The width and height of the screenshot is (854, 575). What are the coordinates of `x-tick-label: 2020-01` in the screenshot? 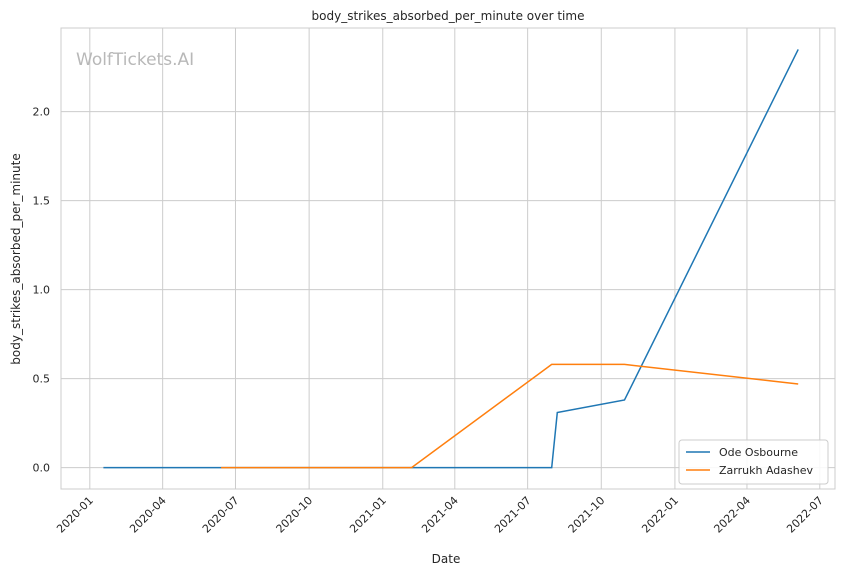 It's located at (75, 515).